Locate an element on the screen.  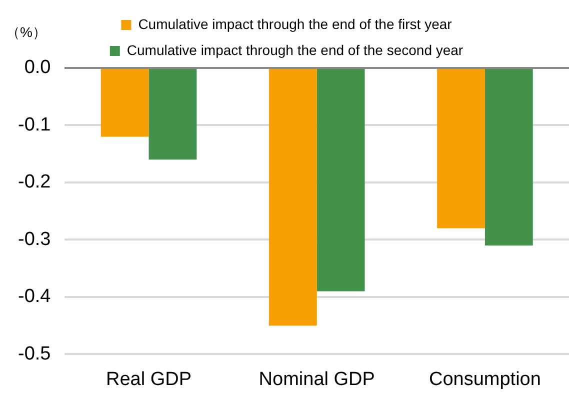
y-tick-label: 0.0 is located at coordinates (37, 67).